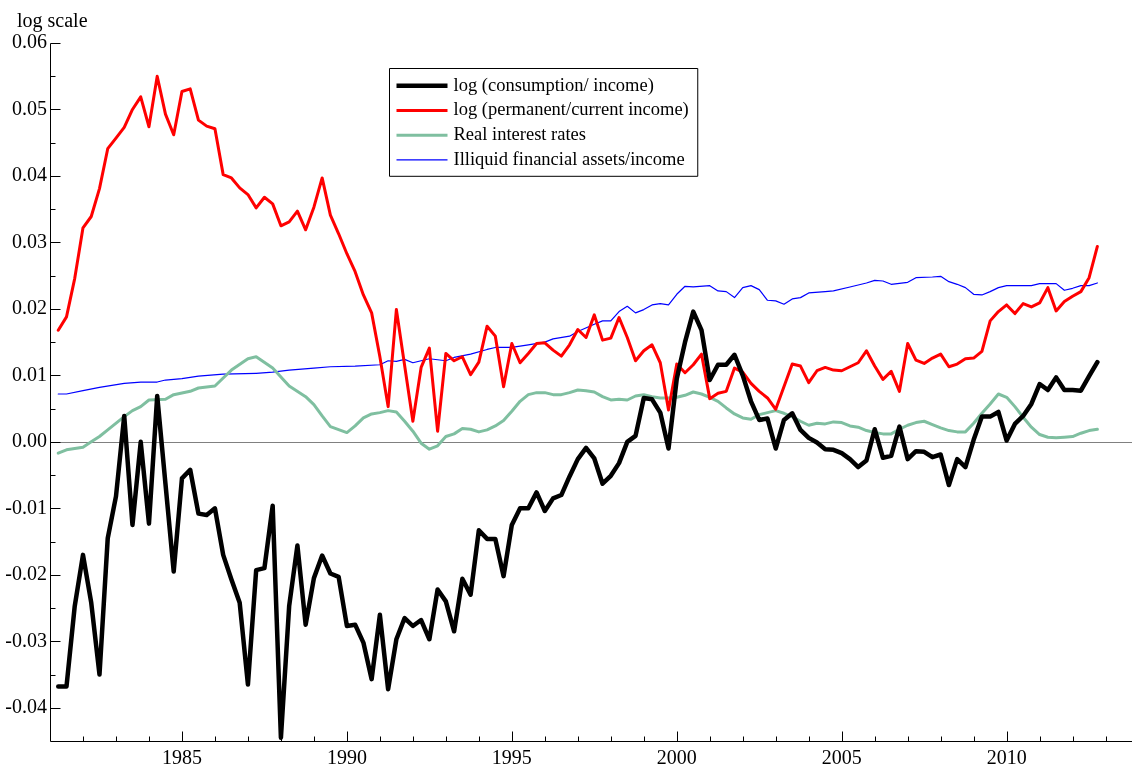  What do you see at coordinates (676, 757) in the screenshot?
I see `x-tick-label: 2000` at bounding box center [676, 757].